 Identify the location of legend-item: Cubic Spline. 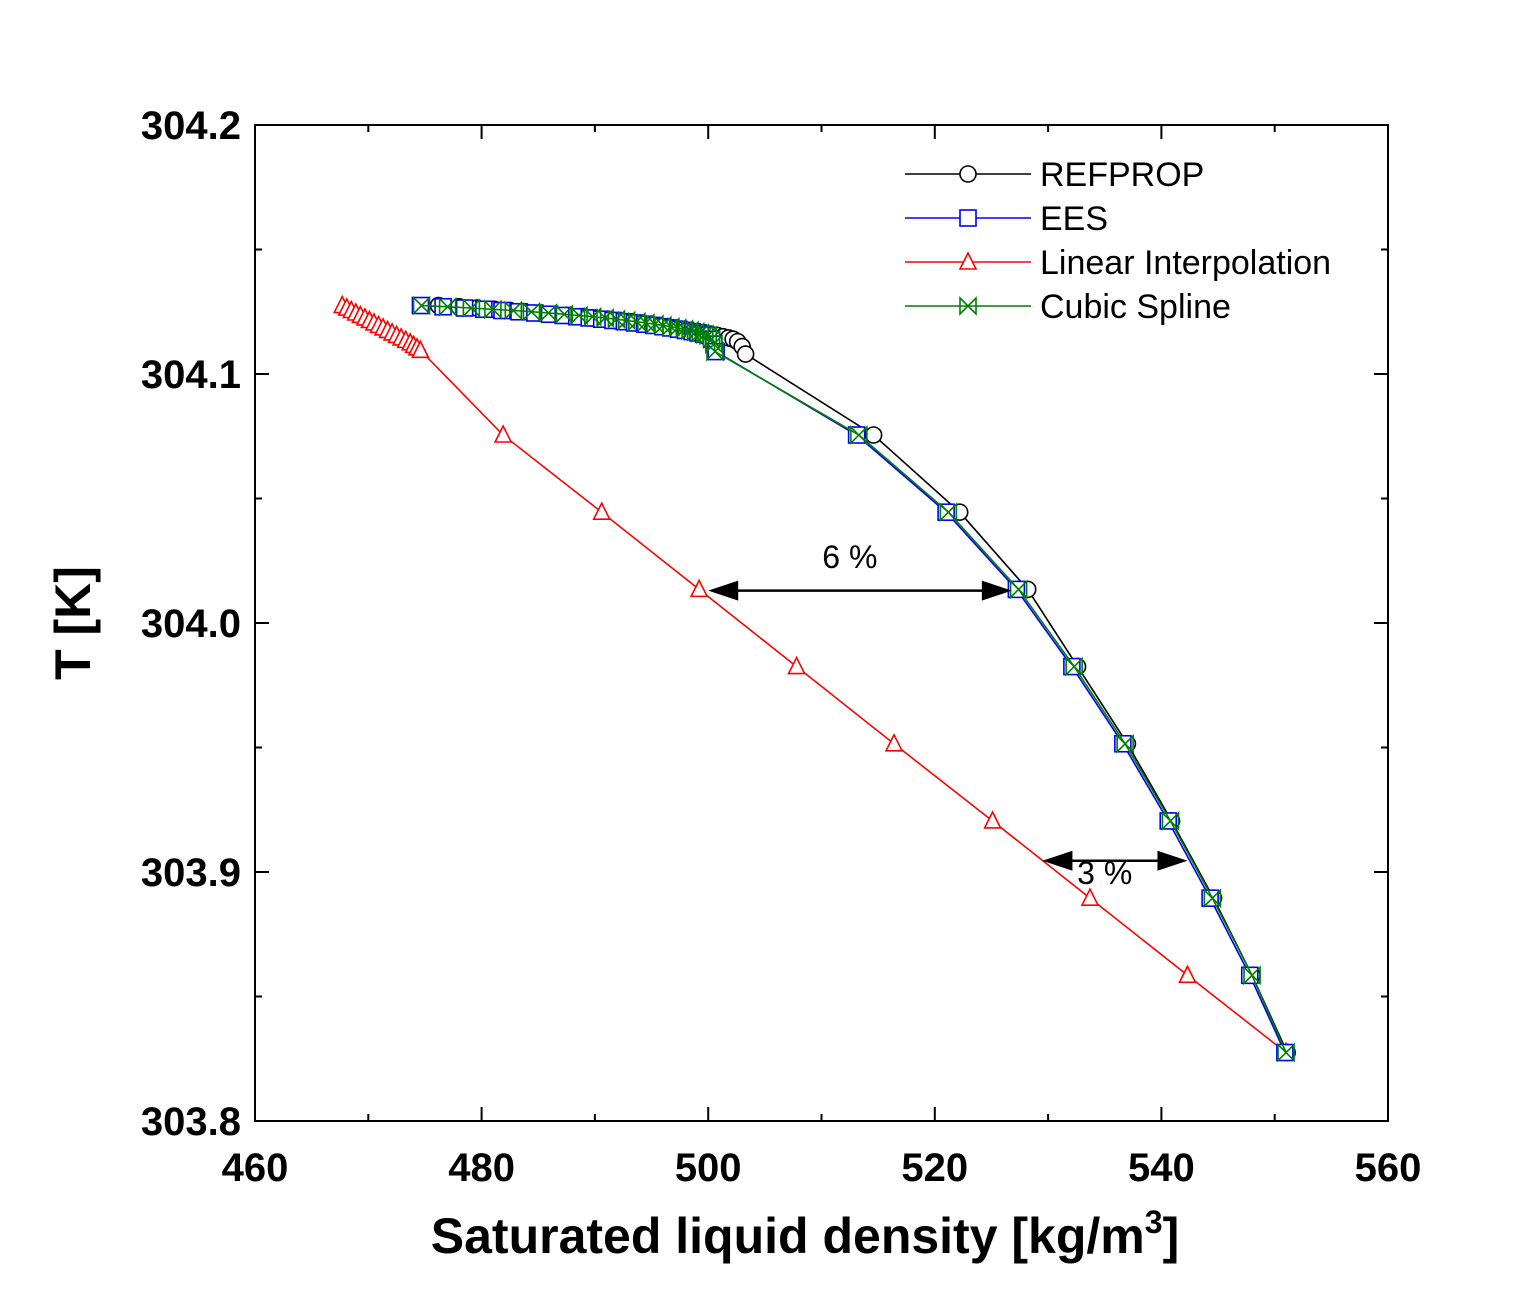
(1068, 307).